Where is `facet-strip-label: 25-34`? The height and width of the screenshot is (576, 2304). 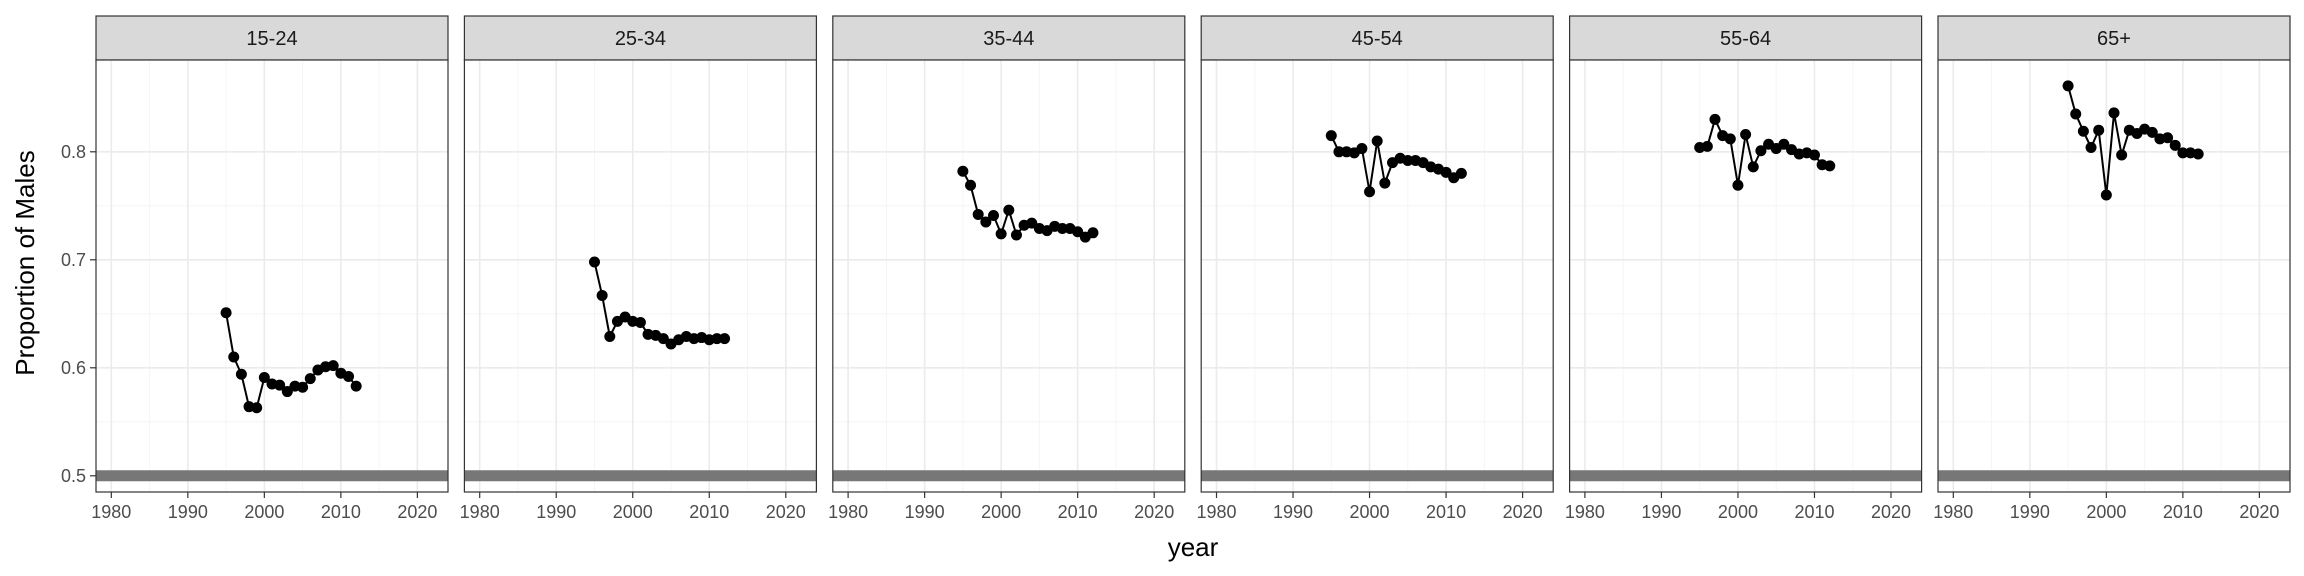
facet-strip-label: 25-34 is located at coordinates (640, 39).